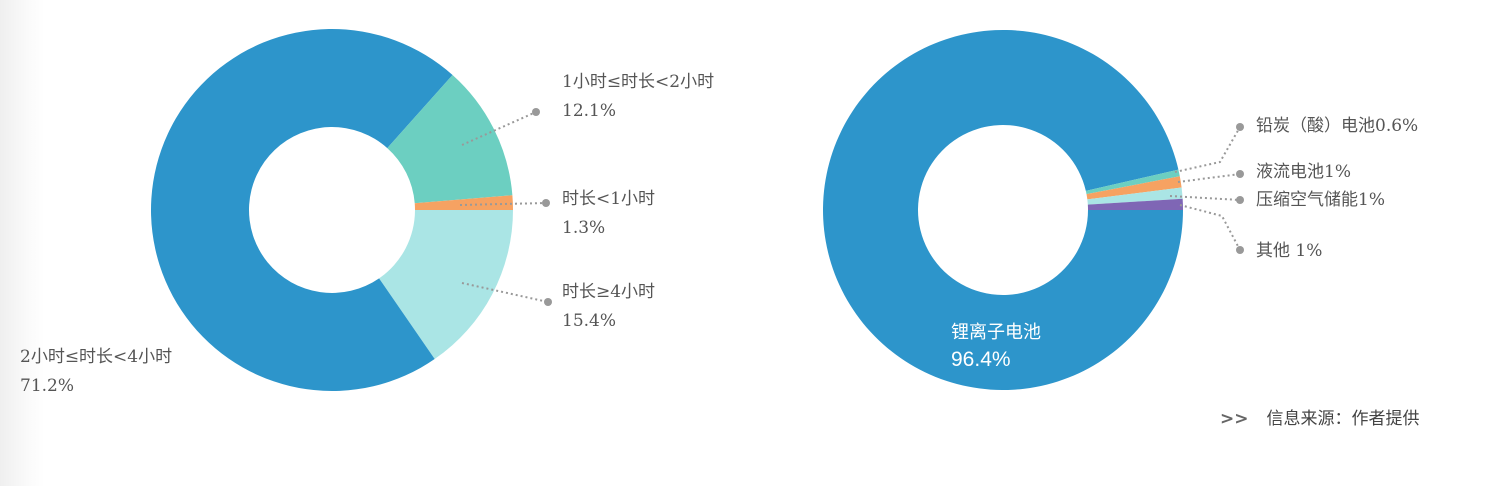 The image size is (1501, 486). What do you see at coordinates (1343, 419) in the screenshot?
I see `source-text: 信息来源：作者提供` at bounding box center [1343, 419].